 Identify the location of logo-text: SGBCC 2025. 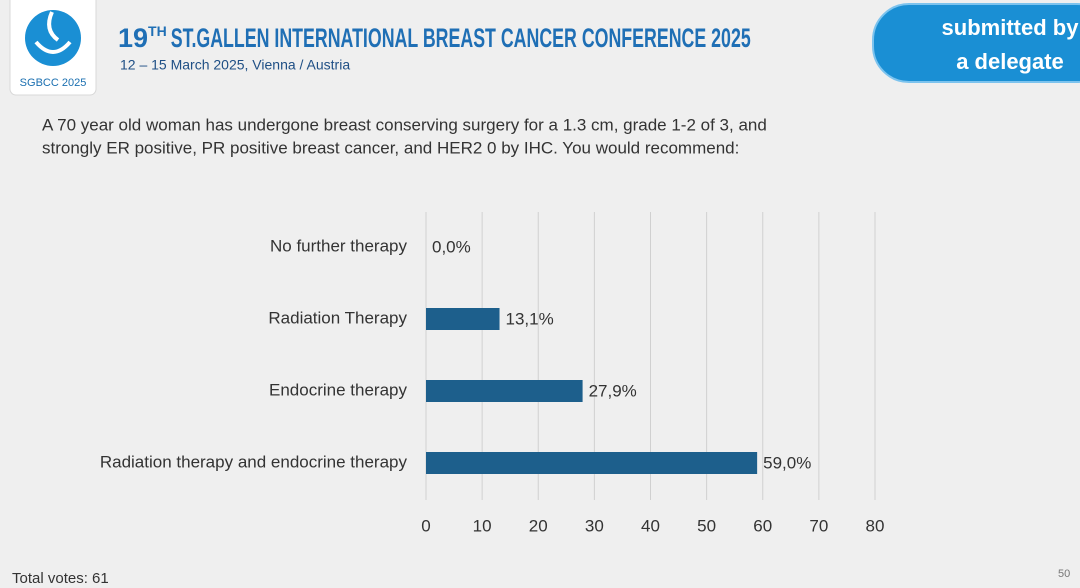
(53, 83).